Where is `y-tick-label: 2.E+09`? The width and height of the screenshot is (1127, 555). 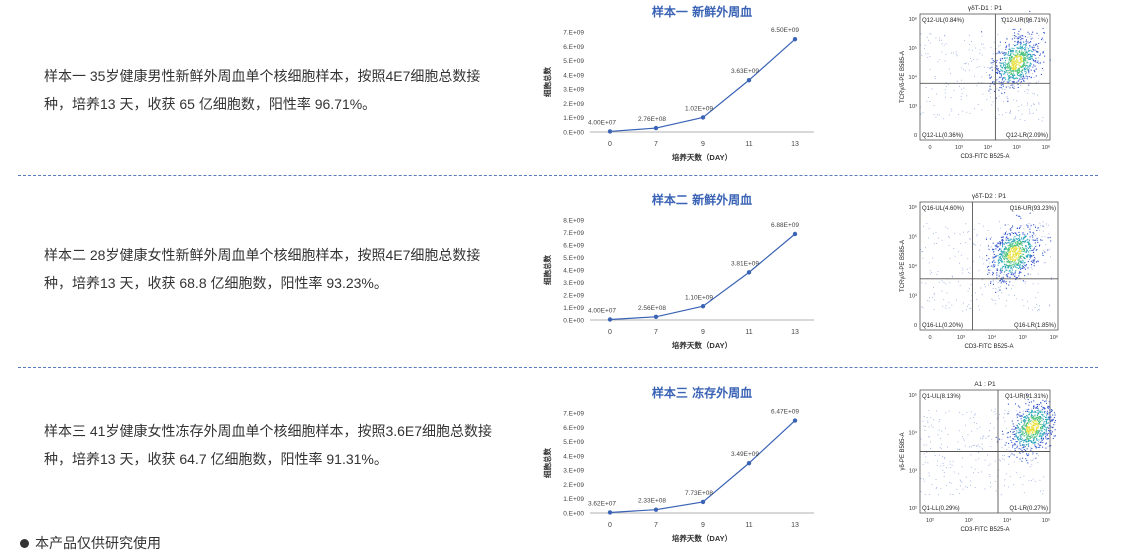
y-tick-label: 2.E+09 is located at coordinates (573, 296).